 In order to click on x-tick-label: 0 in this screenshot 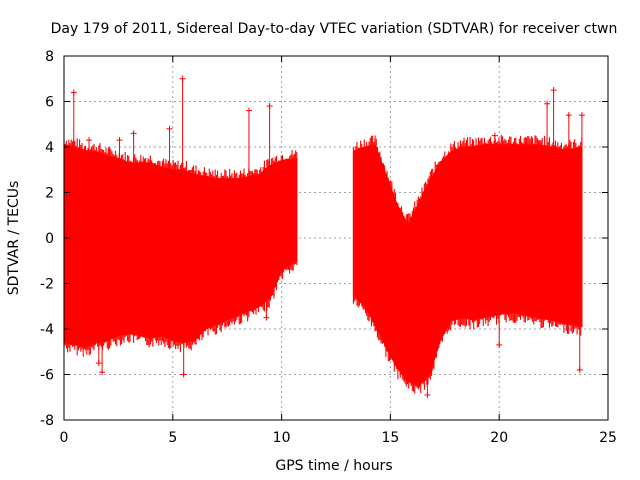, I will do `click(64, 438)`.